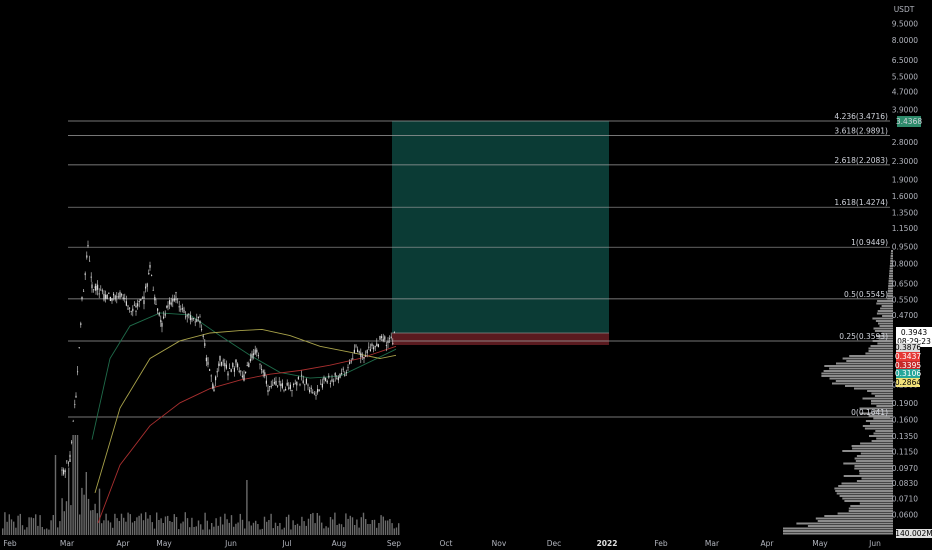 The width and height of the screenshot is (932, 550). What do you see at coordinates (500, 227) in the screenshot?
I see `profit-zone` at bounding box center [500, 227].